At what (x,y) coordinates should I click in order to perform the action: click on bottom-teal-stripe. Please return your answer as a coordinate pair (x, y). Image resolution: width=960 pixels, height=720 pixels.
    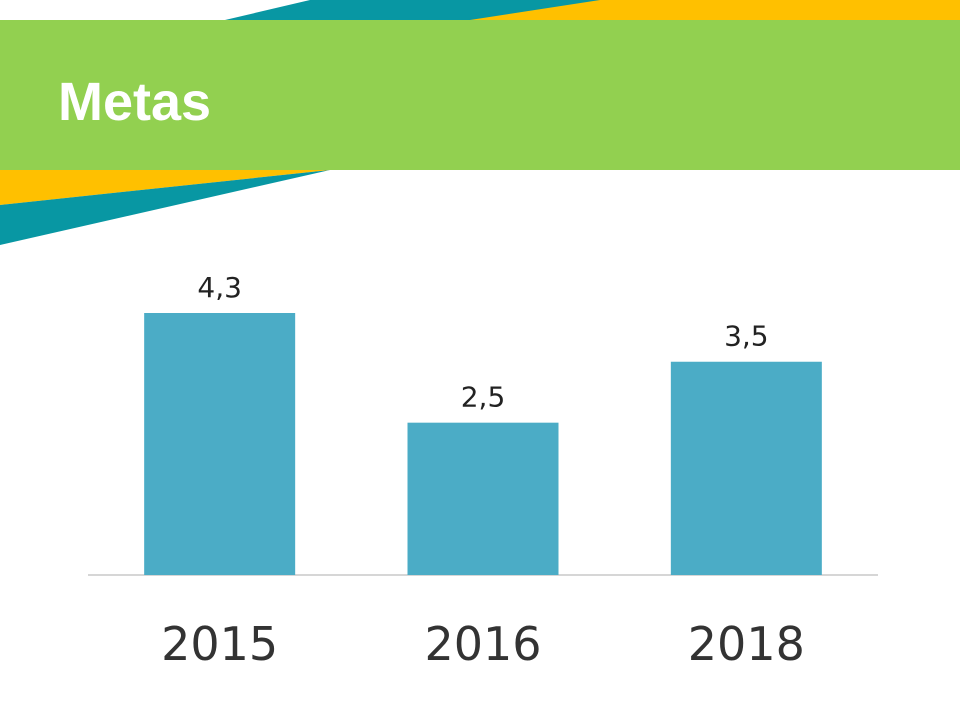
    Looking at the image, I should click on (165, 207).